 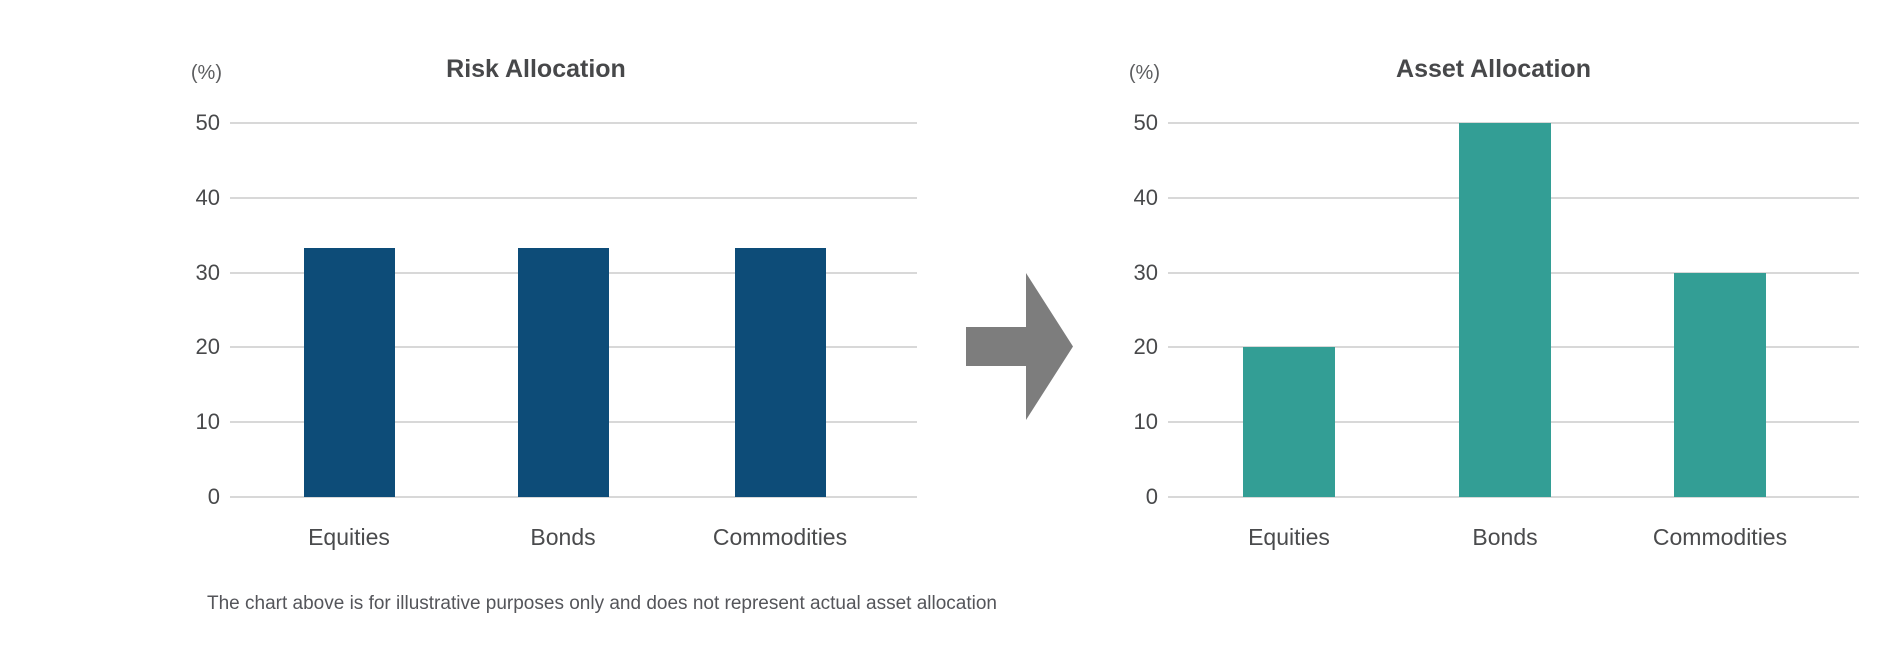 What do you see at coordinates (1493, 69) in the screenshot?
I see `asset-allocation-chart-title: Asset Allocation` at bounding box center [1493, 69].